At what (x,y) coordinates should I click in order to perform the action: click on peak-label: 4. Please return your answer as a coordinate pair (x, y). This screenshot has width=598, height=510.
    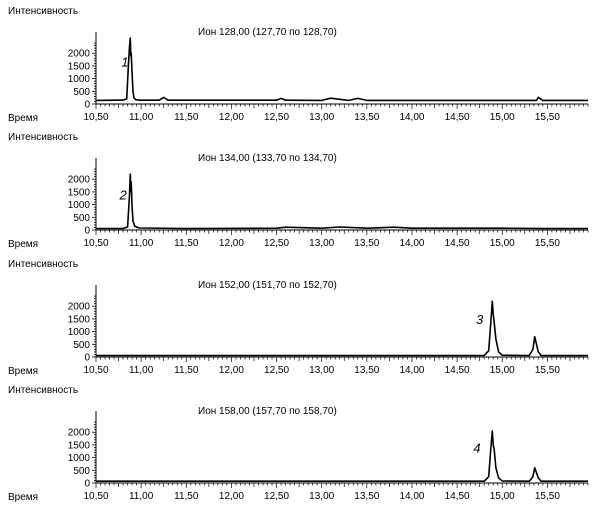
    Looking at the image, I should click on (476, 448).